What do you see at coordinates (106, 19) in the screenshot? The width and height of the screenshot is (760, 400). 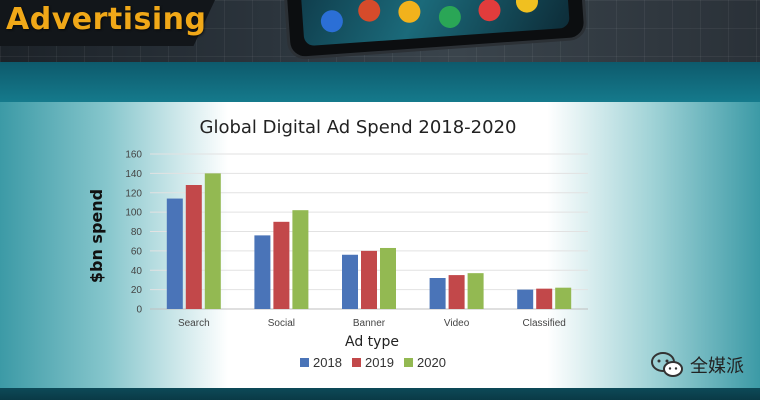 I see `banner-title: Advertising` at bounding box center [106, 19].